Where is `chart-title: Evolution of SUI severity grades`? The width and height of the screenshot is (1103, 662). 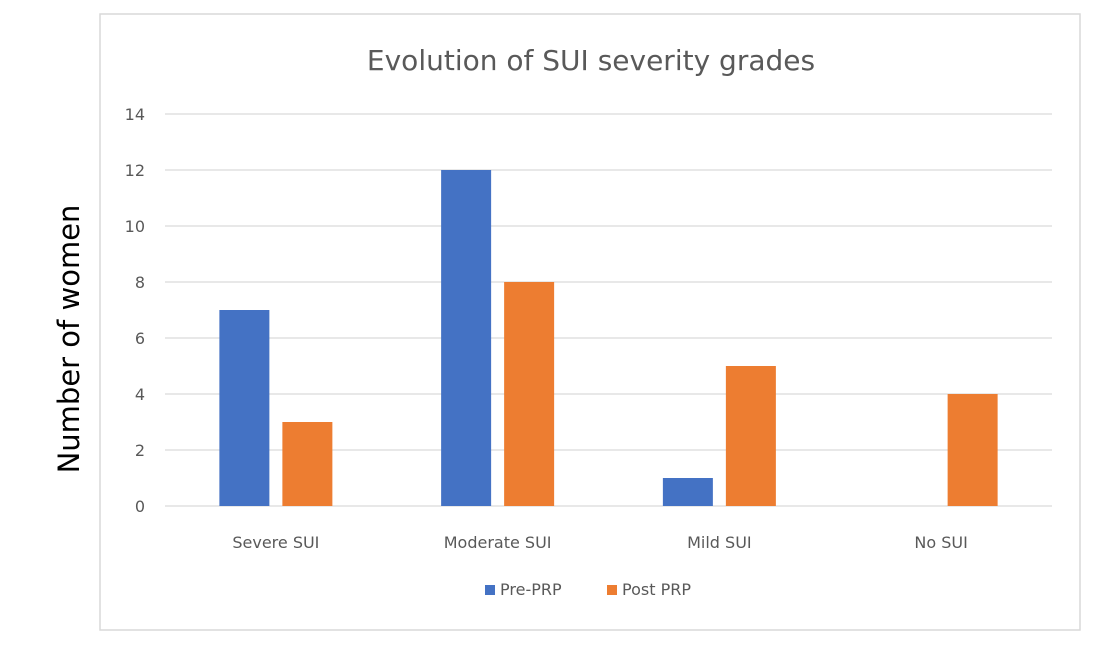 chart-title: Evolution of SUI severity grades is located at coordinates (591, 60).